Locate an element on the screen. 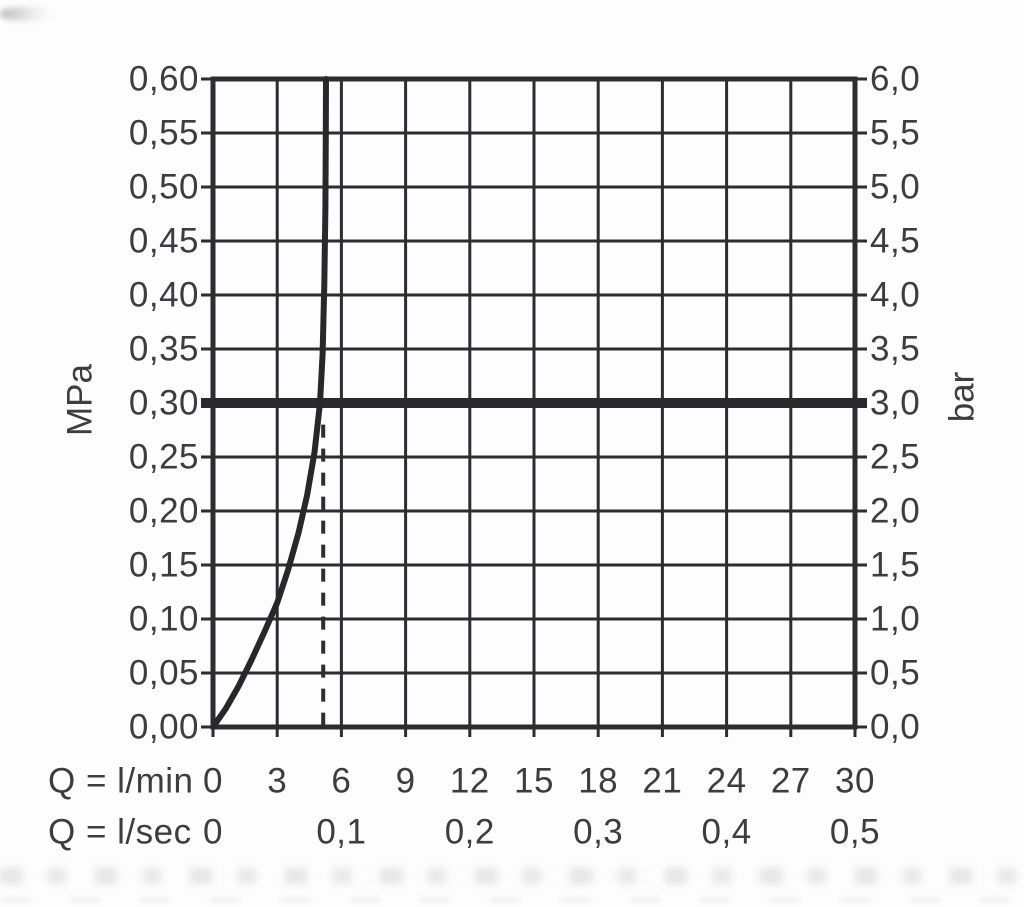 This screenshot has width=1024, height=907. x-axis-lsec-tick-label: 0,5 is located at coordinates (855, 832).